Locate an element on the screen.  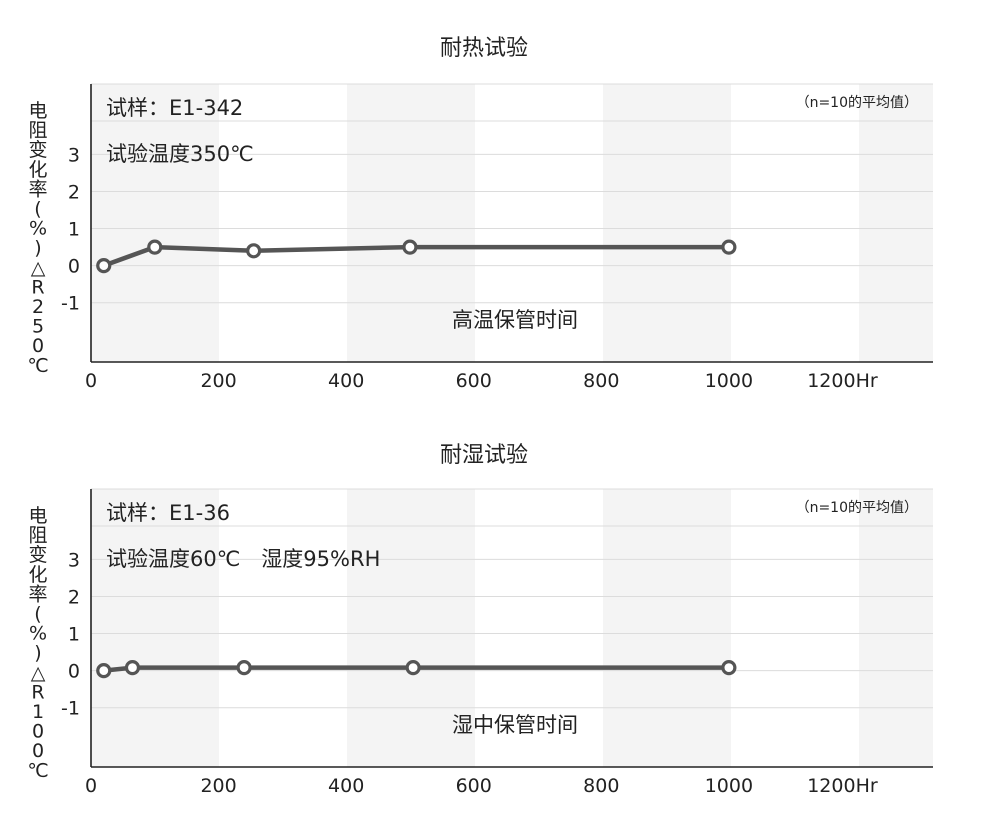
condition-label: 试验温度350℃ is located at coordinates (180, 154).